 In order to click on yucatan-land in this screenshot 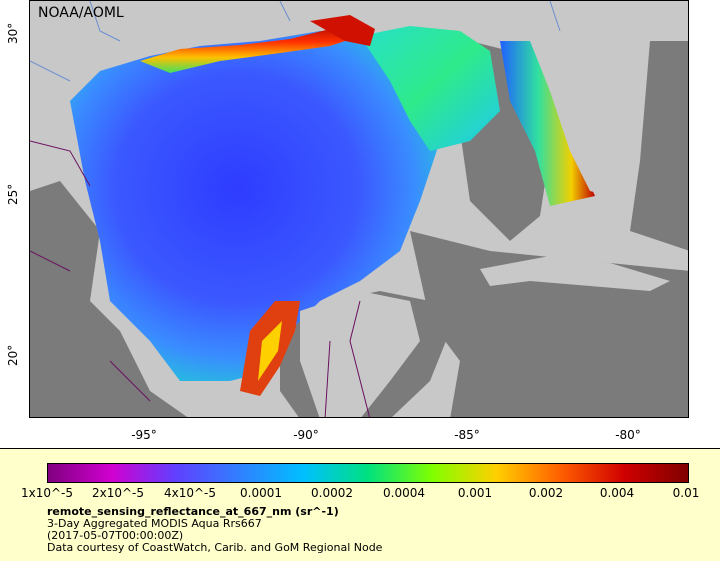, I will do `click(360, 354)`.